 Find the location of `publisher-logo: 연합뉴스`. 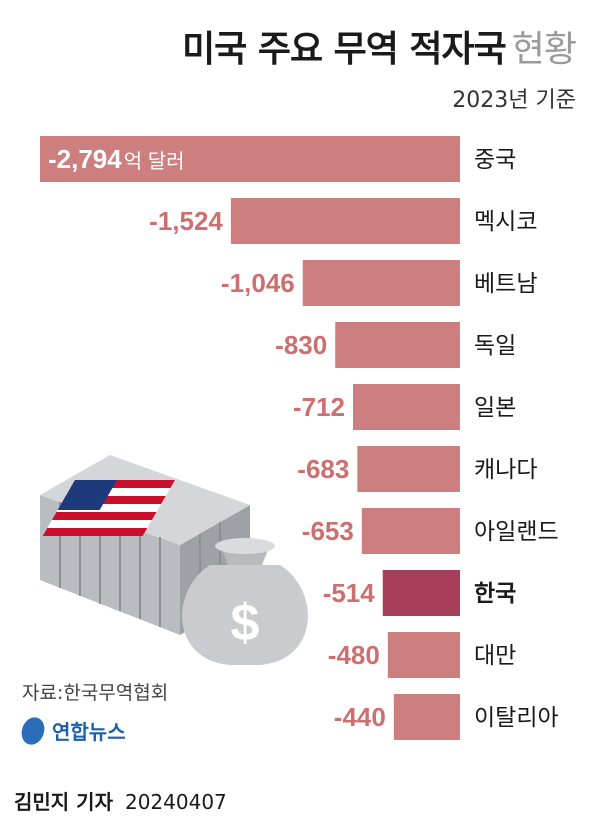

publisher-logo: 연합뉴스 is located at coordinates (71, 730).